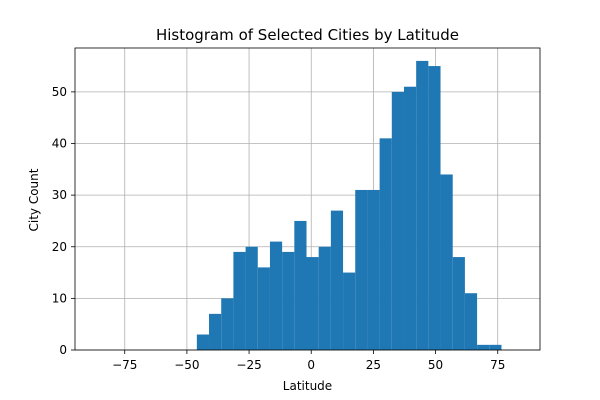 Image resolution: width=600 pixels, height=400 pixels. Describe the element at coordinates (248, 365) in the screenshot. I see `x-tick-label: −25` at that location.